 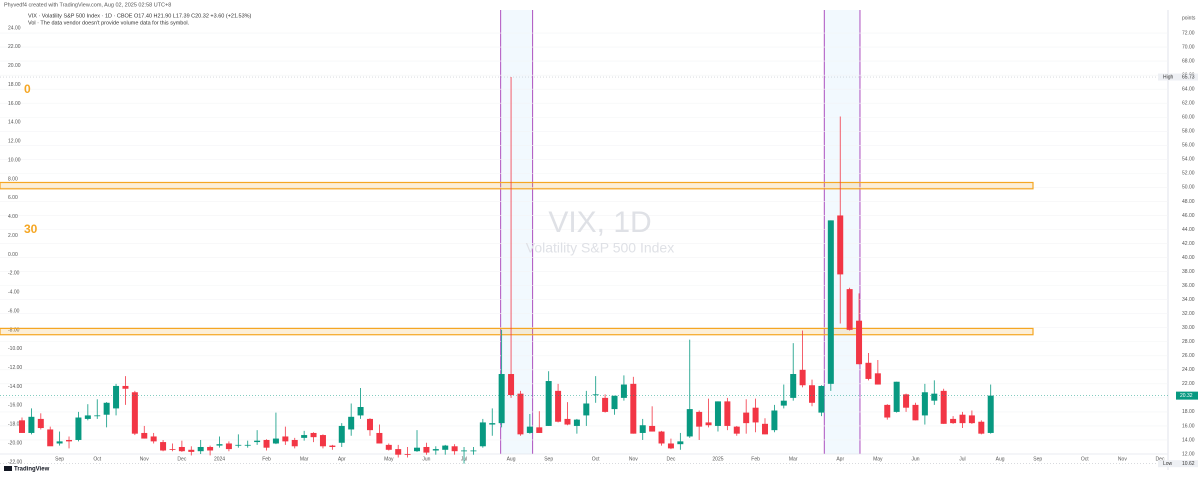 What do you see at coordinates (13, 198) in the screenshot?
I see `y2-tick-label: 6.00` at bounding box center [13, 198].